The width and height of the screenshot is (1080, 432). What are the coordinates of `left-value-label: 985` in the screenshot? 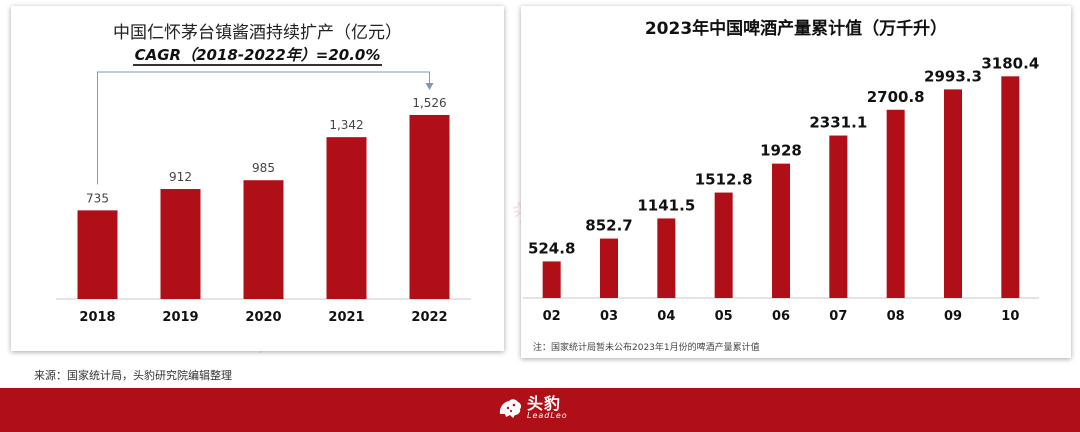 It's located at (263, 168).